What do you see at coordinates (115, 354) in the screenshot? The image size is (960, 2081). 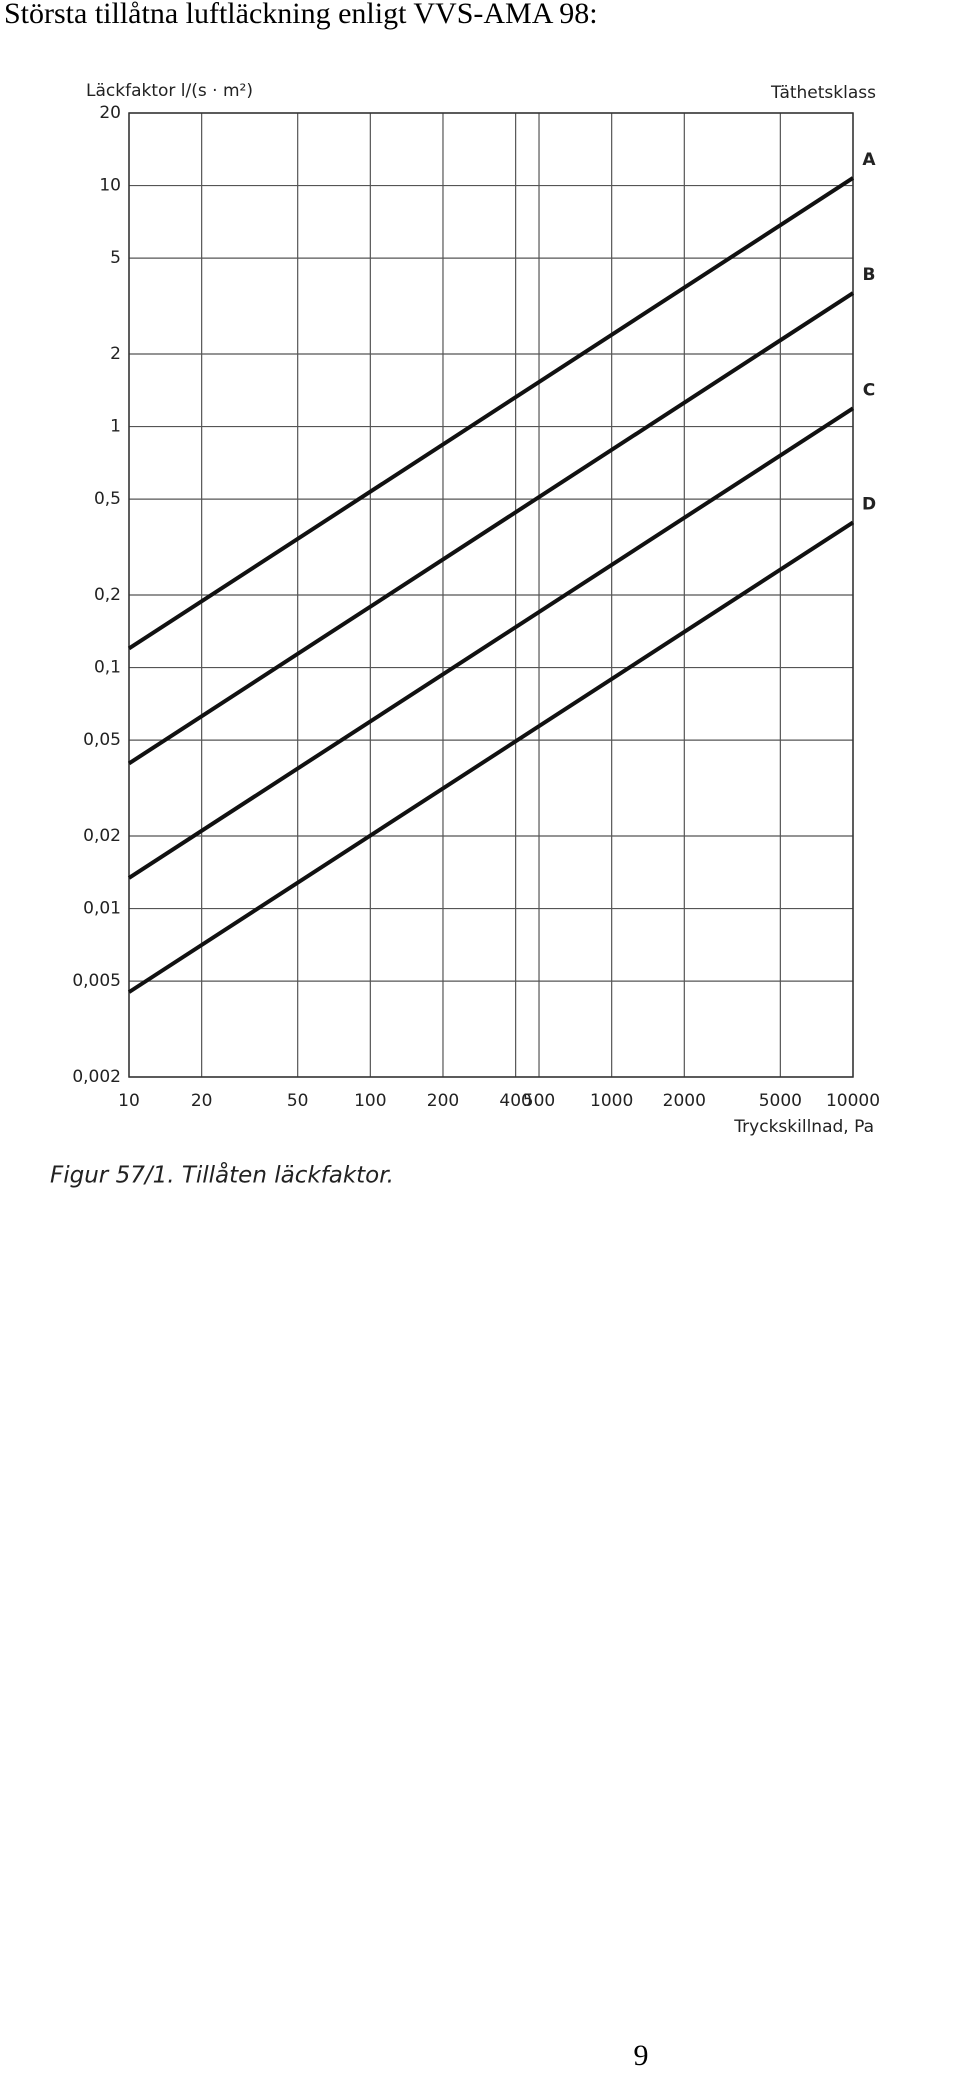 I see `y-tick-label: 2` at bounding box center [115, 354].